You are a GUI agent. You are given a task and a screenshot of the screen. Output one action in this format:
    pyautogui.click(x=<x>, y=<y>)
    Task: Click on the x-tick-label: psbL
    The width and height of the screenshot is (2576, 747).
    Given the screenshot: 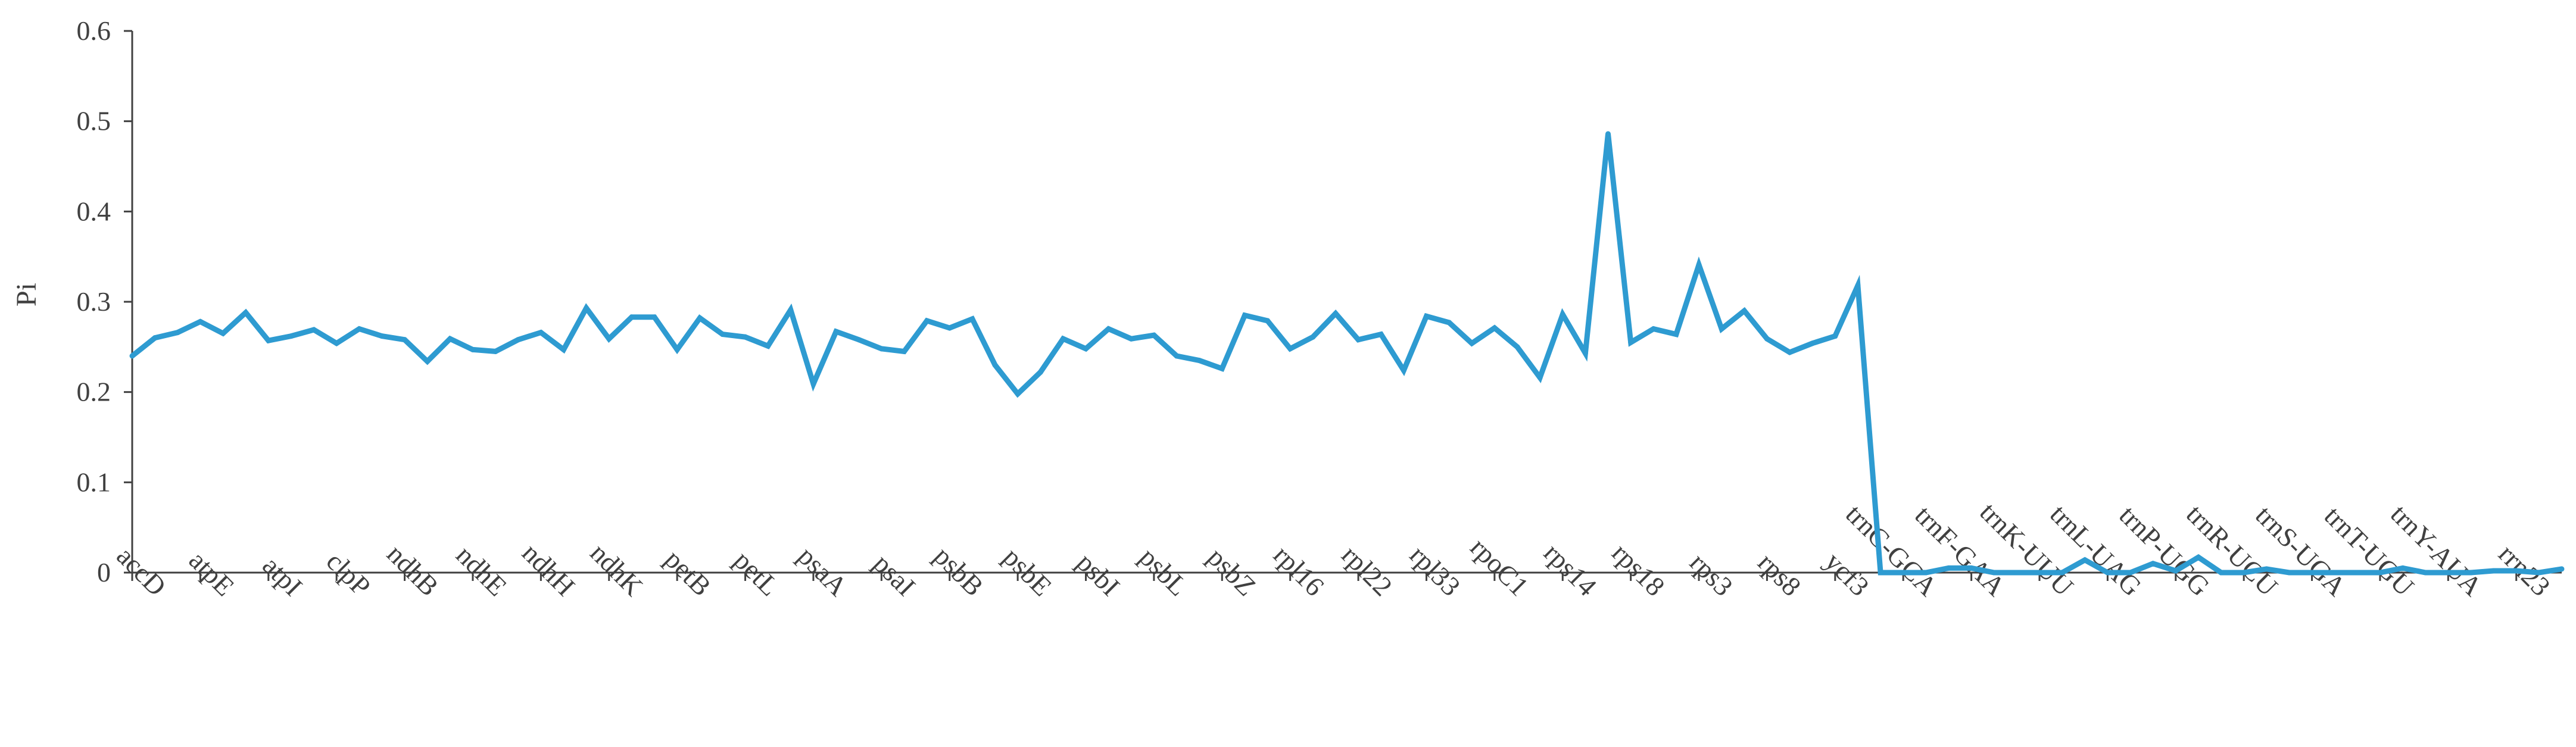 What is the action you would take?
    pyautogui.click(x=1164, y=572)
    